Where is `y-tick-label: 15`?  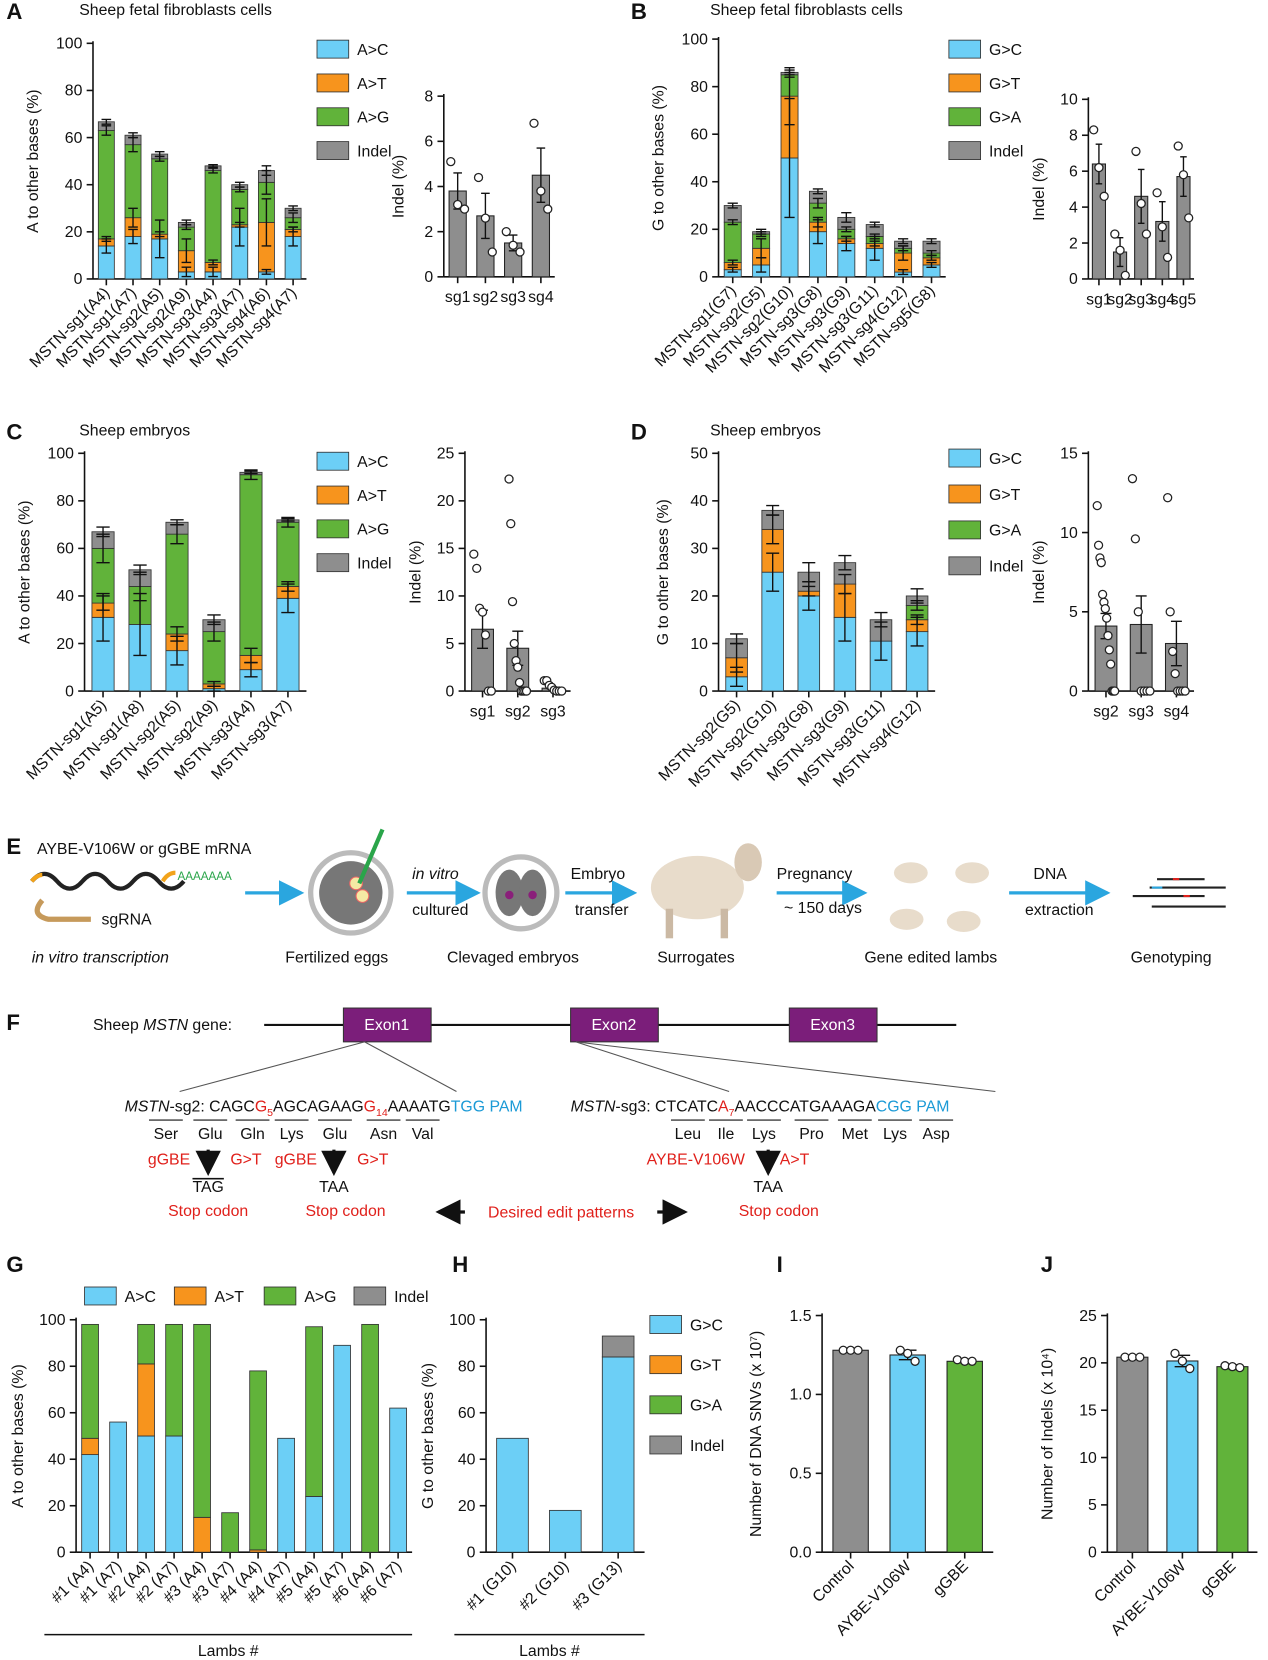
y-tick-label: 15 is located at coordinates (446, 549).